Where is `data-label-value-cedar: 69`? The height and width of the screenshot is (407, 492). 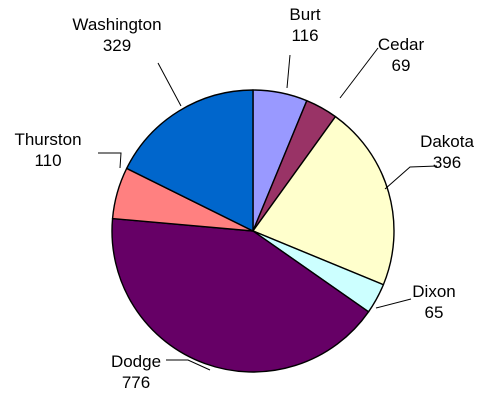 data-label-value-cedar: 69 is located at coordinates (401, 65).